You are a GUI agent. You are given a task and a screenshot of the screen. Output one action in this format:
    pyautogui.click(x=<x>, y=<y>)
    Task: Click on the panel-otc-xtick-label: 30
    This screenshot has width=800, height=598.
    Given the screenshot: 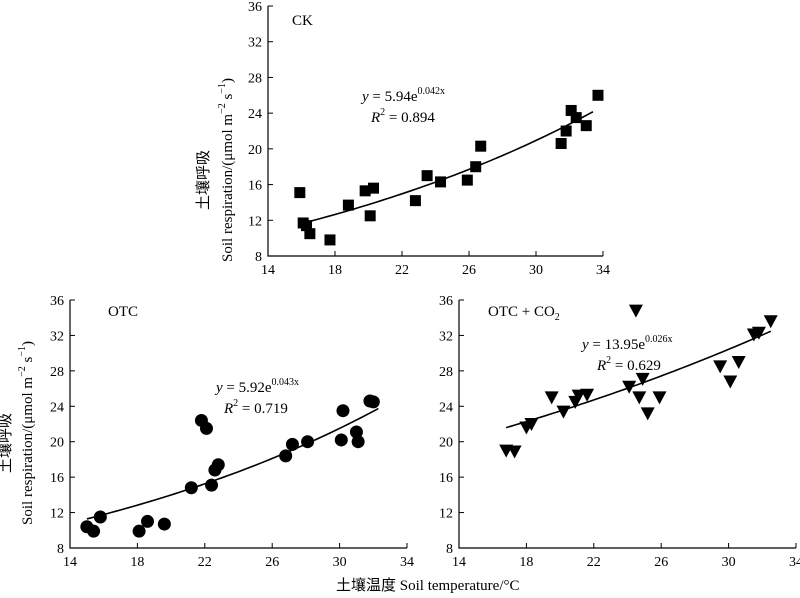 What is the action you would take?
    pyautogui.click(x=340, y=562)
    